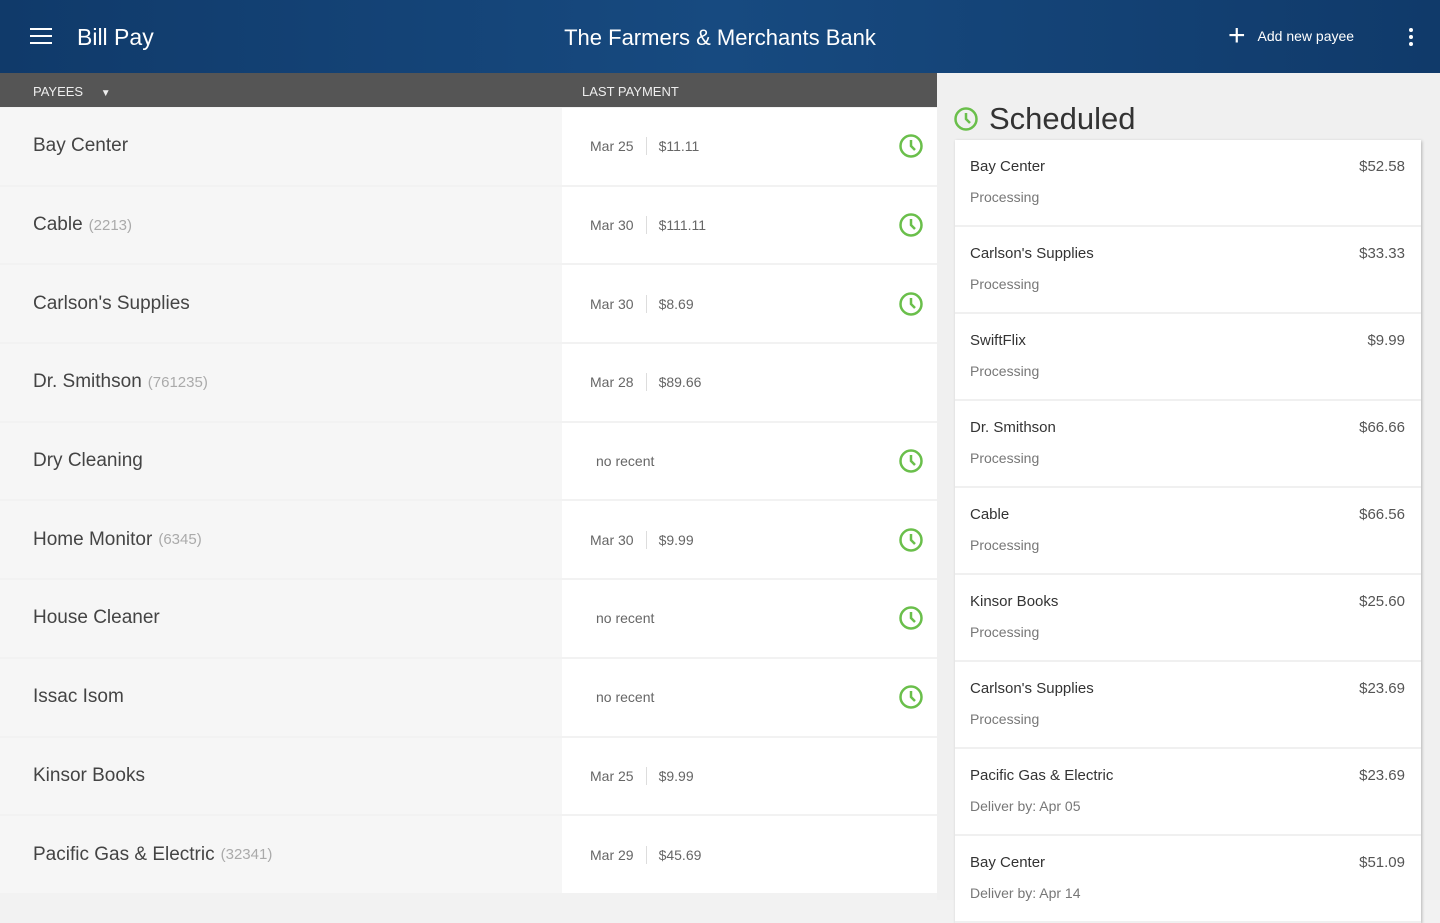  I want to click on payee-row: Dr. Smithson (761235) Mar 28 $89.66, so click(468, 383).